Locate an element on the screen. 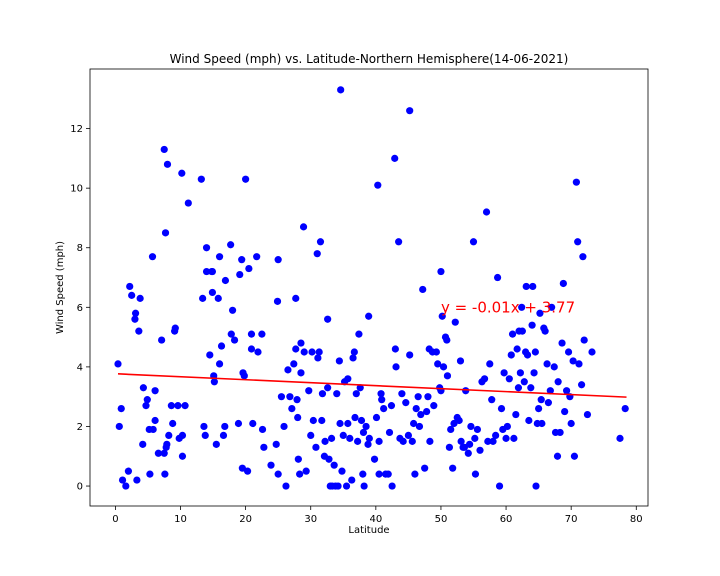 Image resolution: width=720 pixels, height=576 pixels. regression-layer is located at coordinates (372, 385).